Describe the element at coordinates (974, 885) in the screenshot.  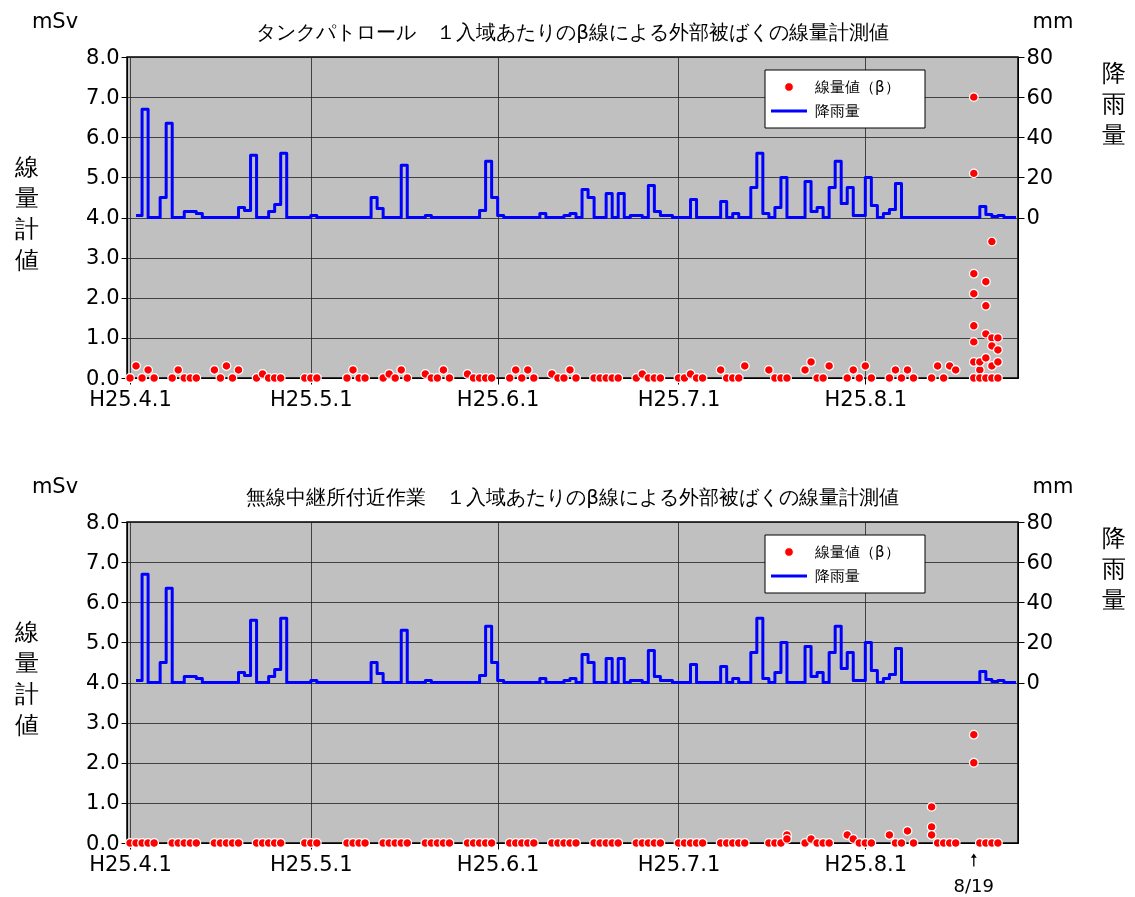
I see `annotation: 8/19` at that location.